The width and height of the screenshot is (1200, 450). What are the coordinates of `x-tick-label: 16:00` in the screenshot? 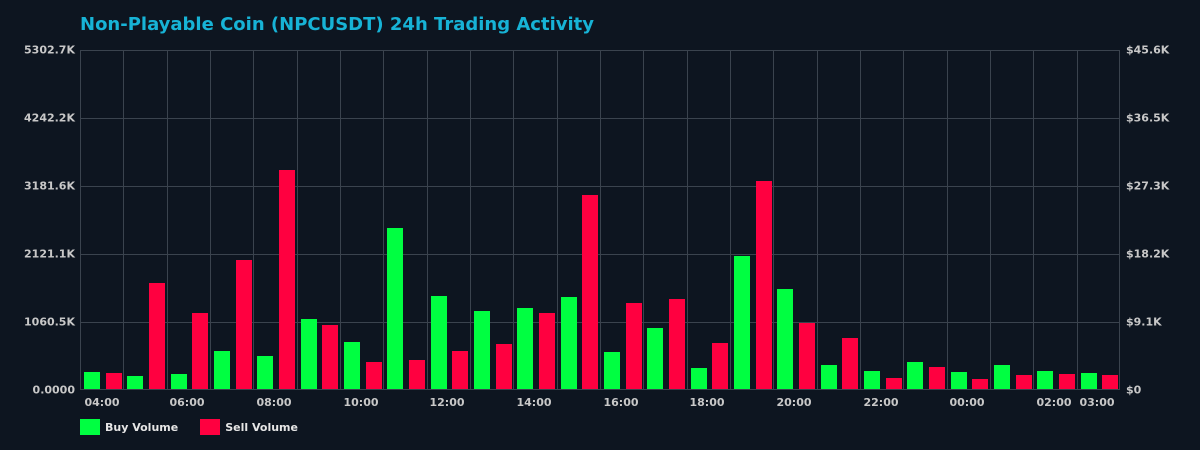 It's located at (621, 402).